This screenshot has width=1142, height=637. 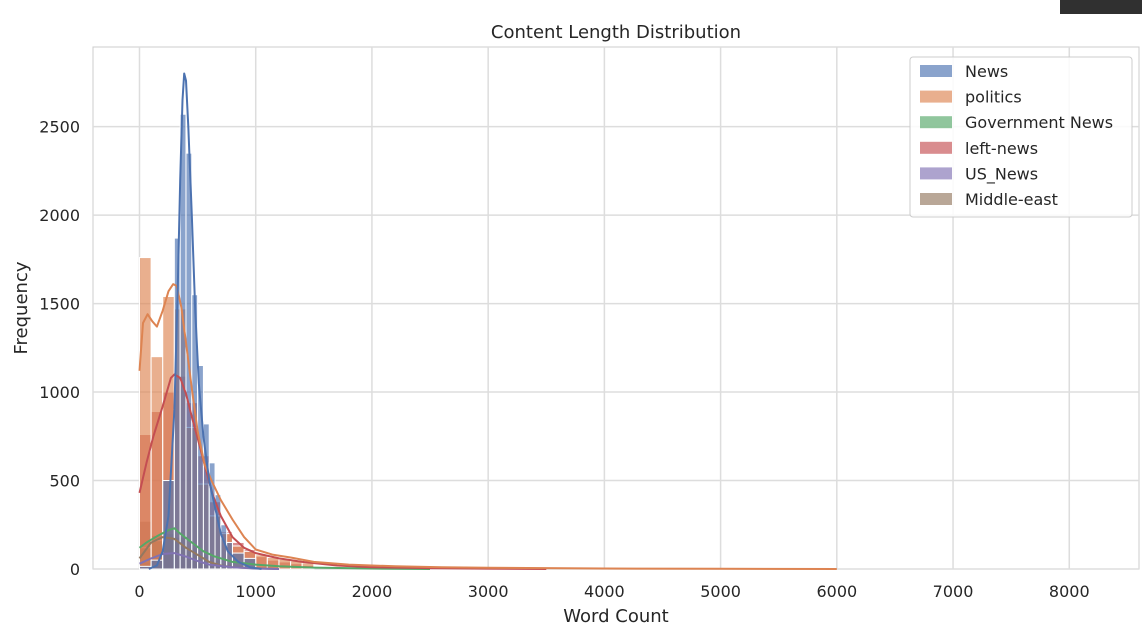 I want to click on legend-label: US_News, so click(x=1001, y=174).